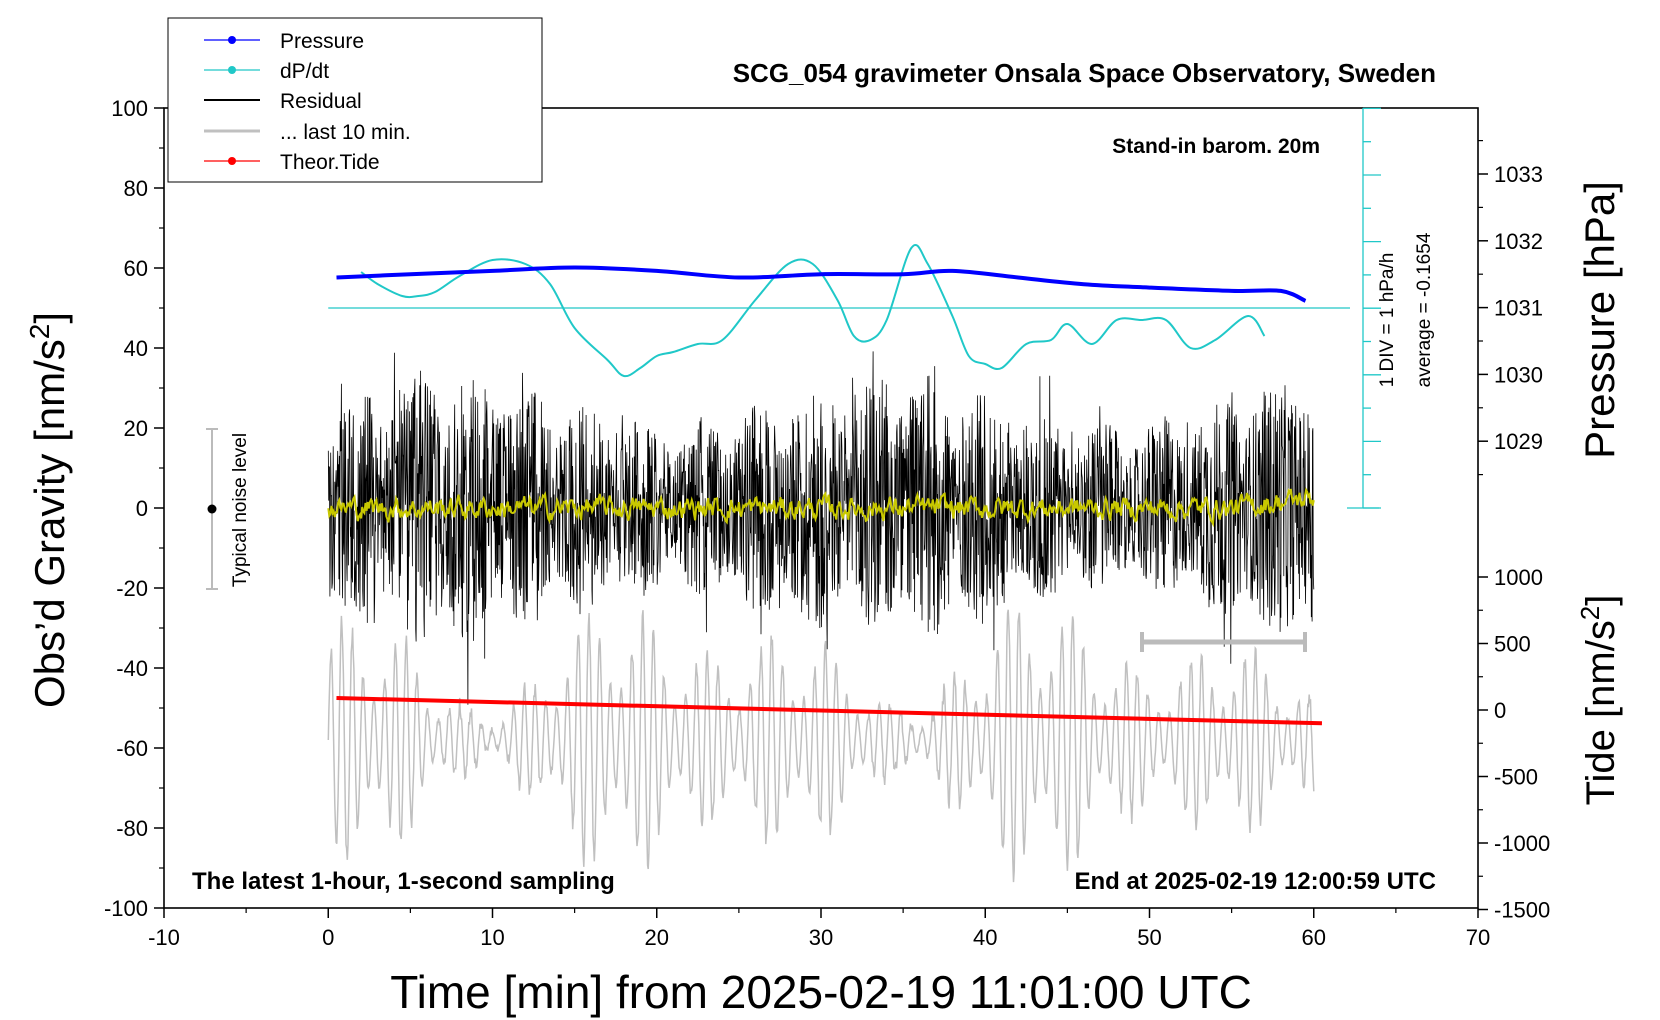 This screenshot has width=1660, height=1020. What do you see at coordinates (142, 508) in the screenshot?
I see `y-tick-label: 0` at bounding box center [142, 508].